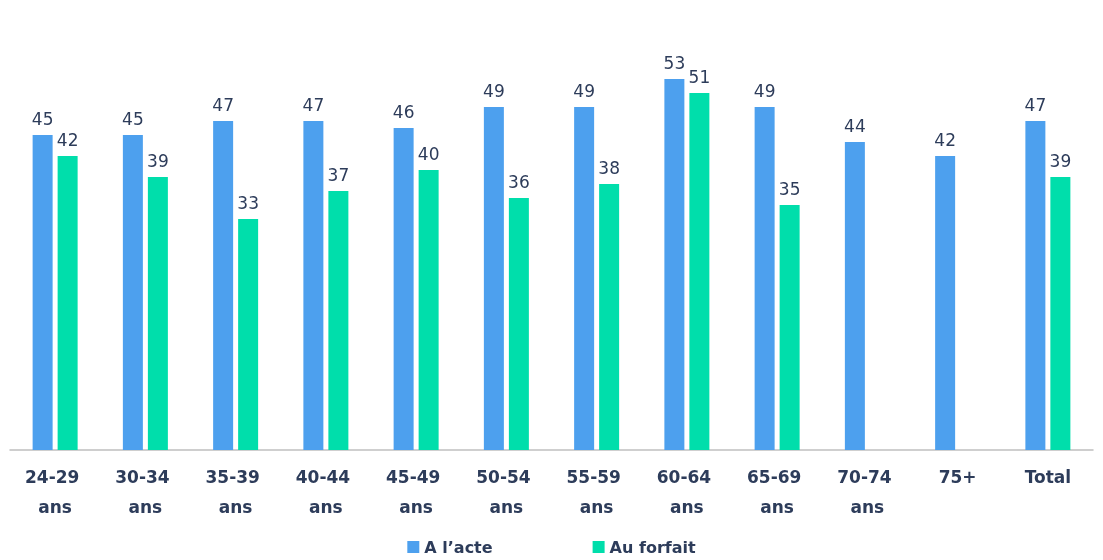  Describe the element at coordinates (326, 492) in the screenshot. I see `x-tick-label: 40-44 ans` at that location.